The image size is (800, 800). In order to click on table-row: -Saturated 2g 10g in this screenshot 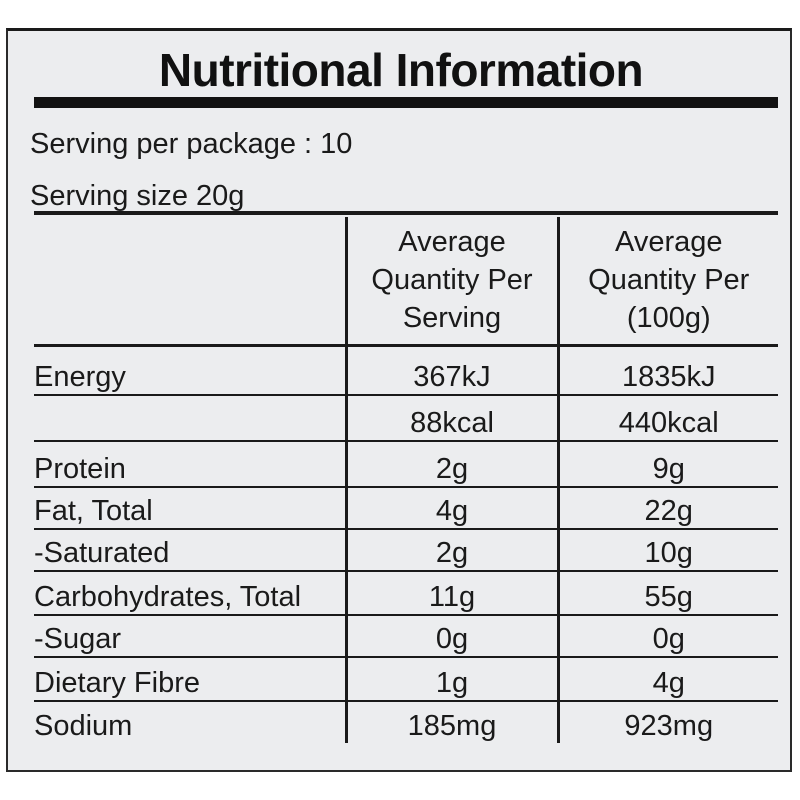, I will do `click(406, 550)`.